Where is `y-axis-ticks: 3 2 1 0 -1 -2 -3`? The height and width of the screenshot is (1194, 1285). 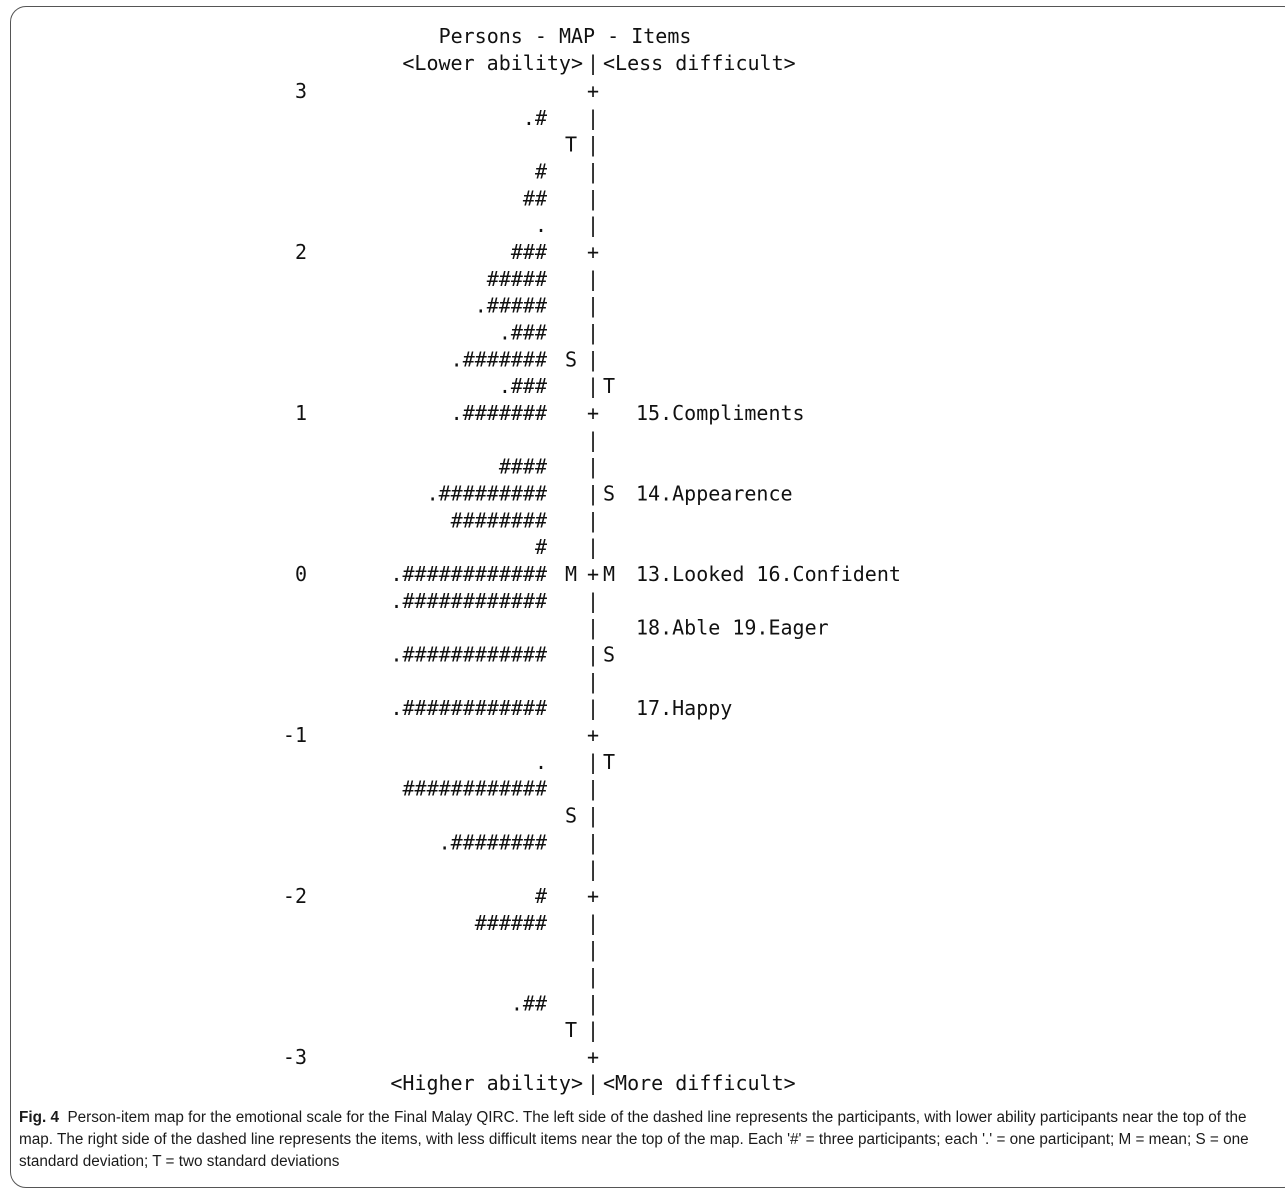 y-axis-ticks: 3 2 1 0 -1 -2 -3 is located at coordinates (295, 574).